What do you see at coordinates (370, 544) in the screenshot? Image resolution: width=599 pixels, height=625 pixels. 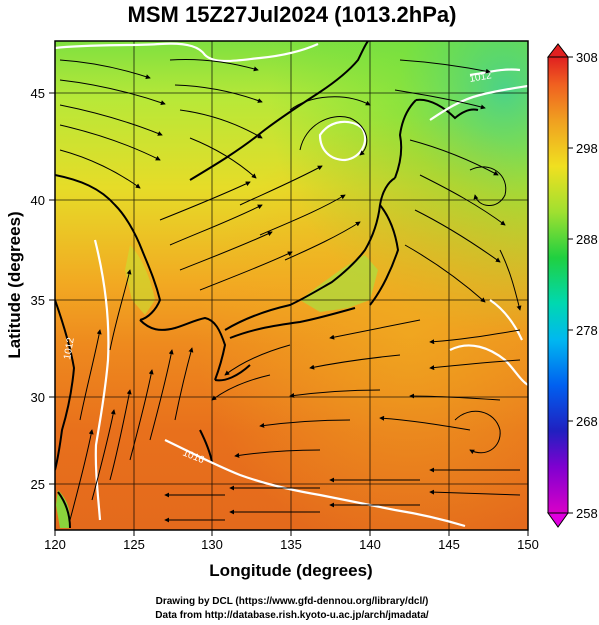 I see `x-tick-label: 140` at bounding box center [370, 544].